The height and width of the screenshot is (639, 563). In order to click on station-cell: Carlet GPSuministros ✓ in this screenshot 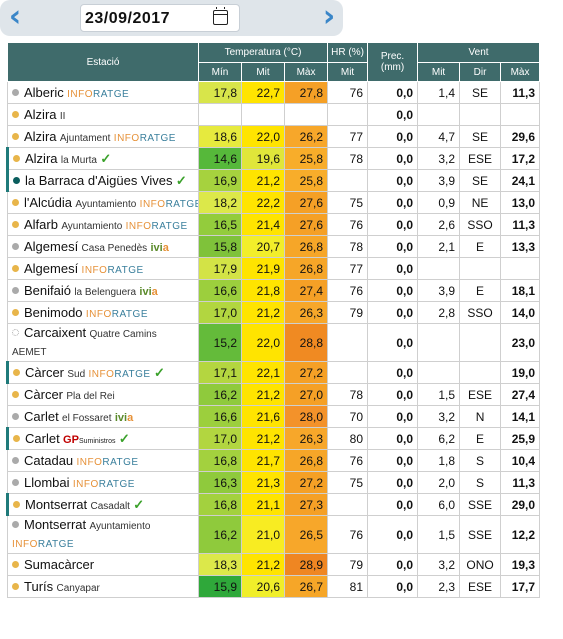, I will do `click(102, 438)`.